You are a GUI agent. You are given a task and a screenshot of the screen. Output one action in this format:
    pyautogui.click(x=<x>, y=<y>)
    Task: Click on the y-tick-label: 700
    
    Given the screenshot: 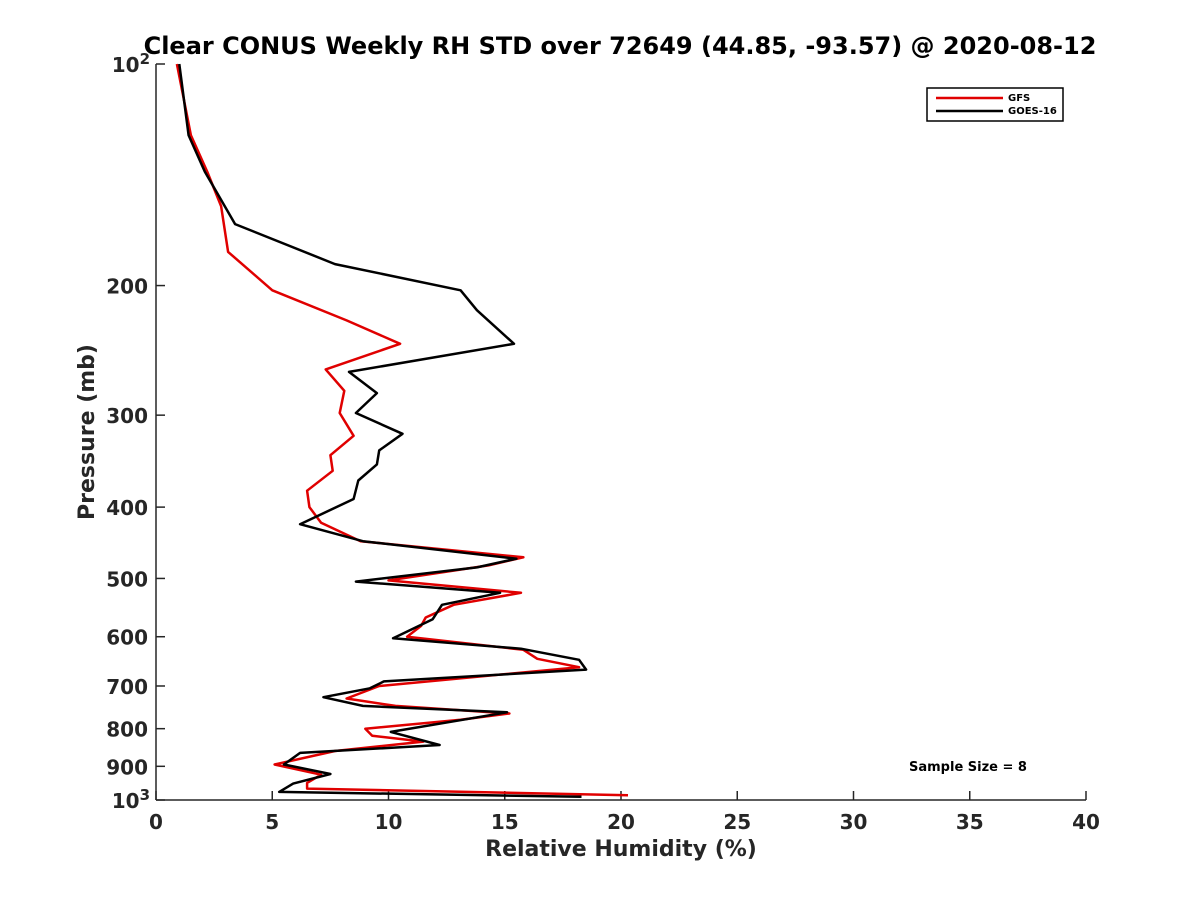 What is the action you would take?
    pyautogui.click(x=127, y=687)
    